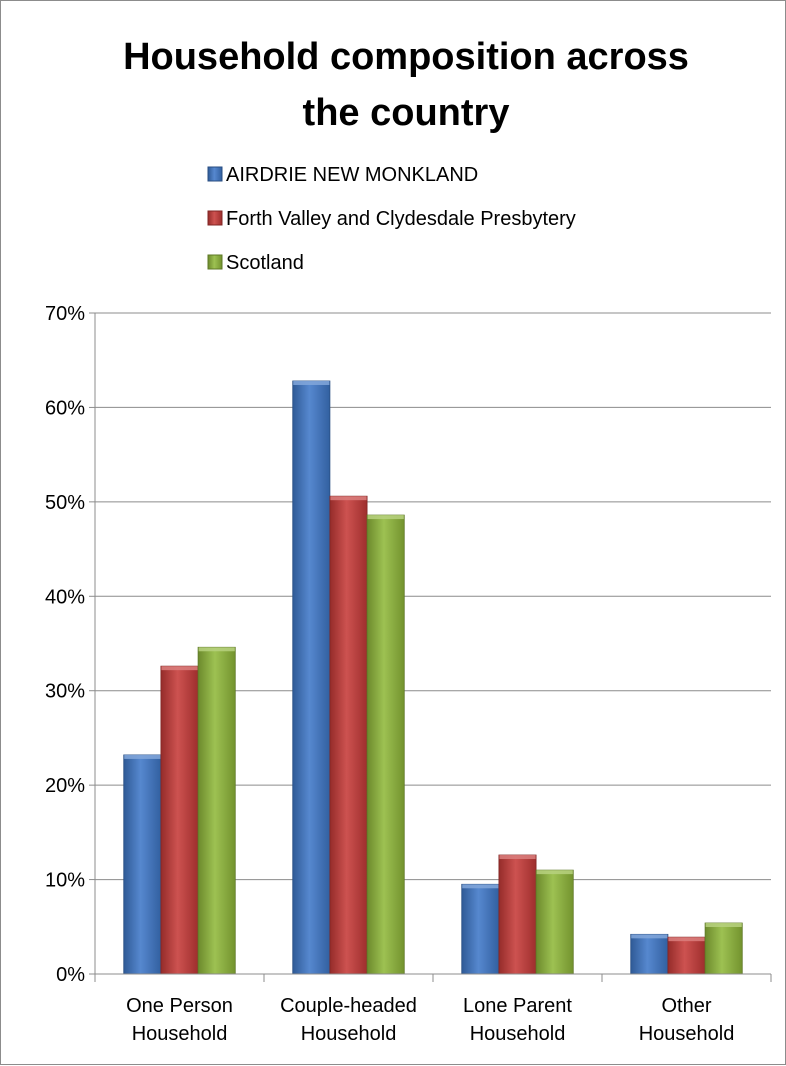 The width and height of the screenshot is (786, 1066). I want to click on x-tick-label: Other Household, so click(687, 1020).